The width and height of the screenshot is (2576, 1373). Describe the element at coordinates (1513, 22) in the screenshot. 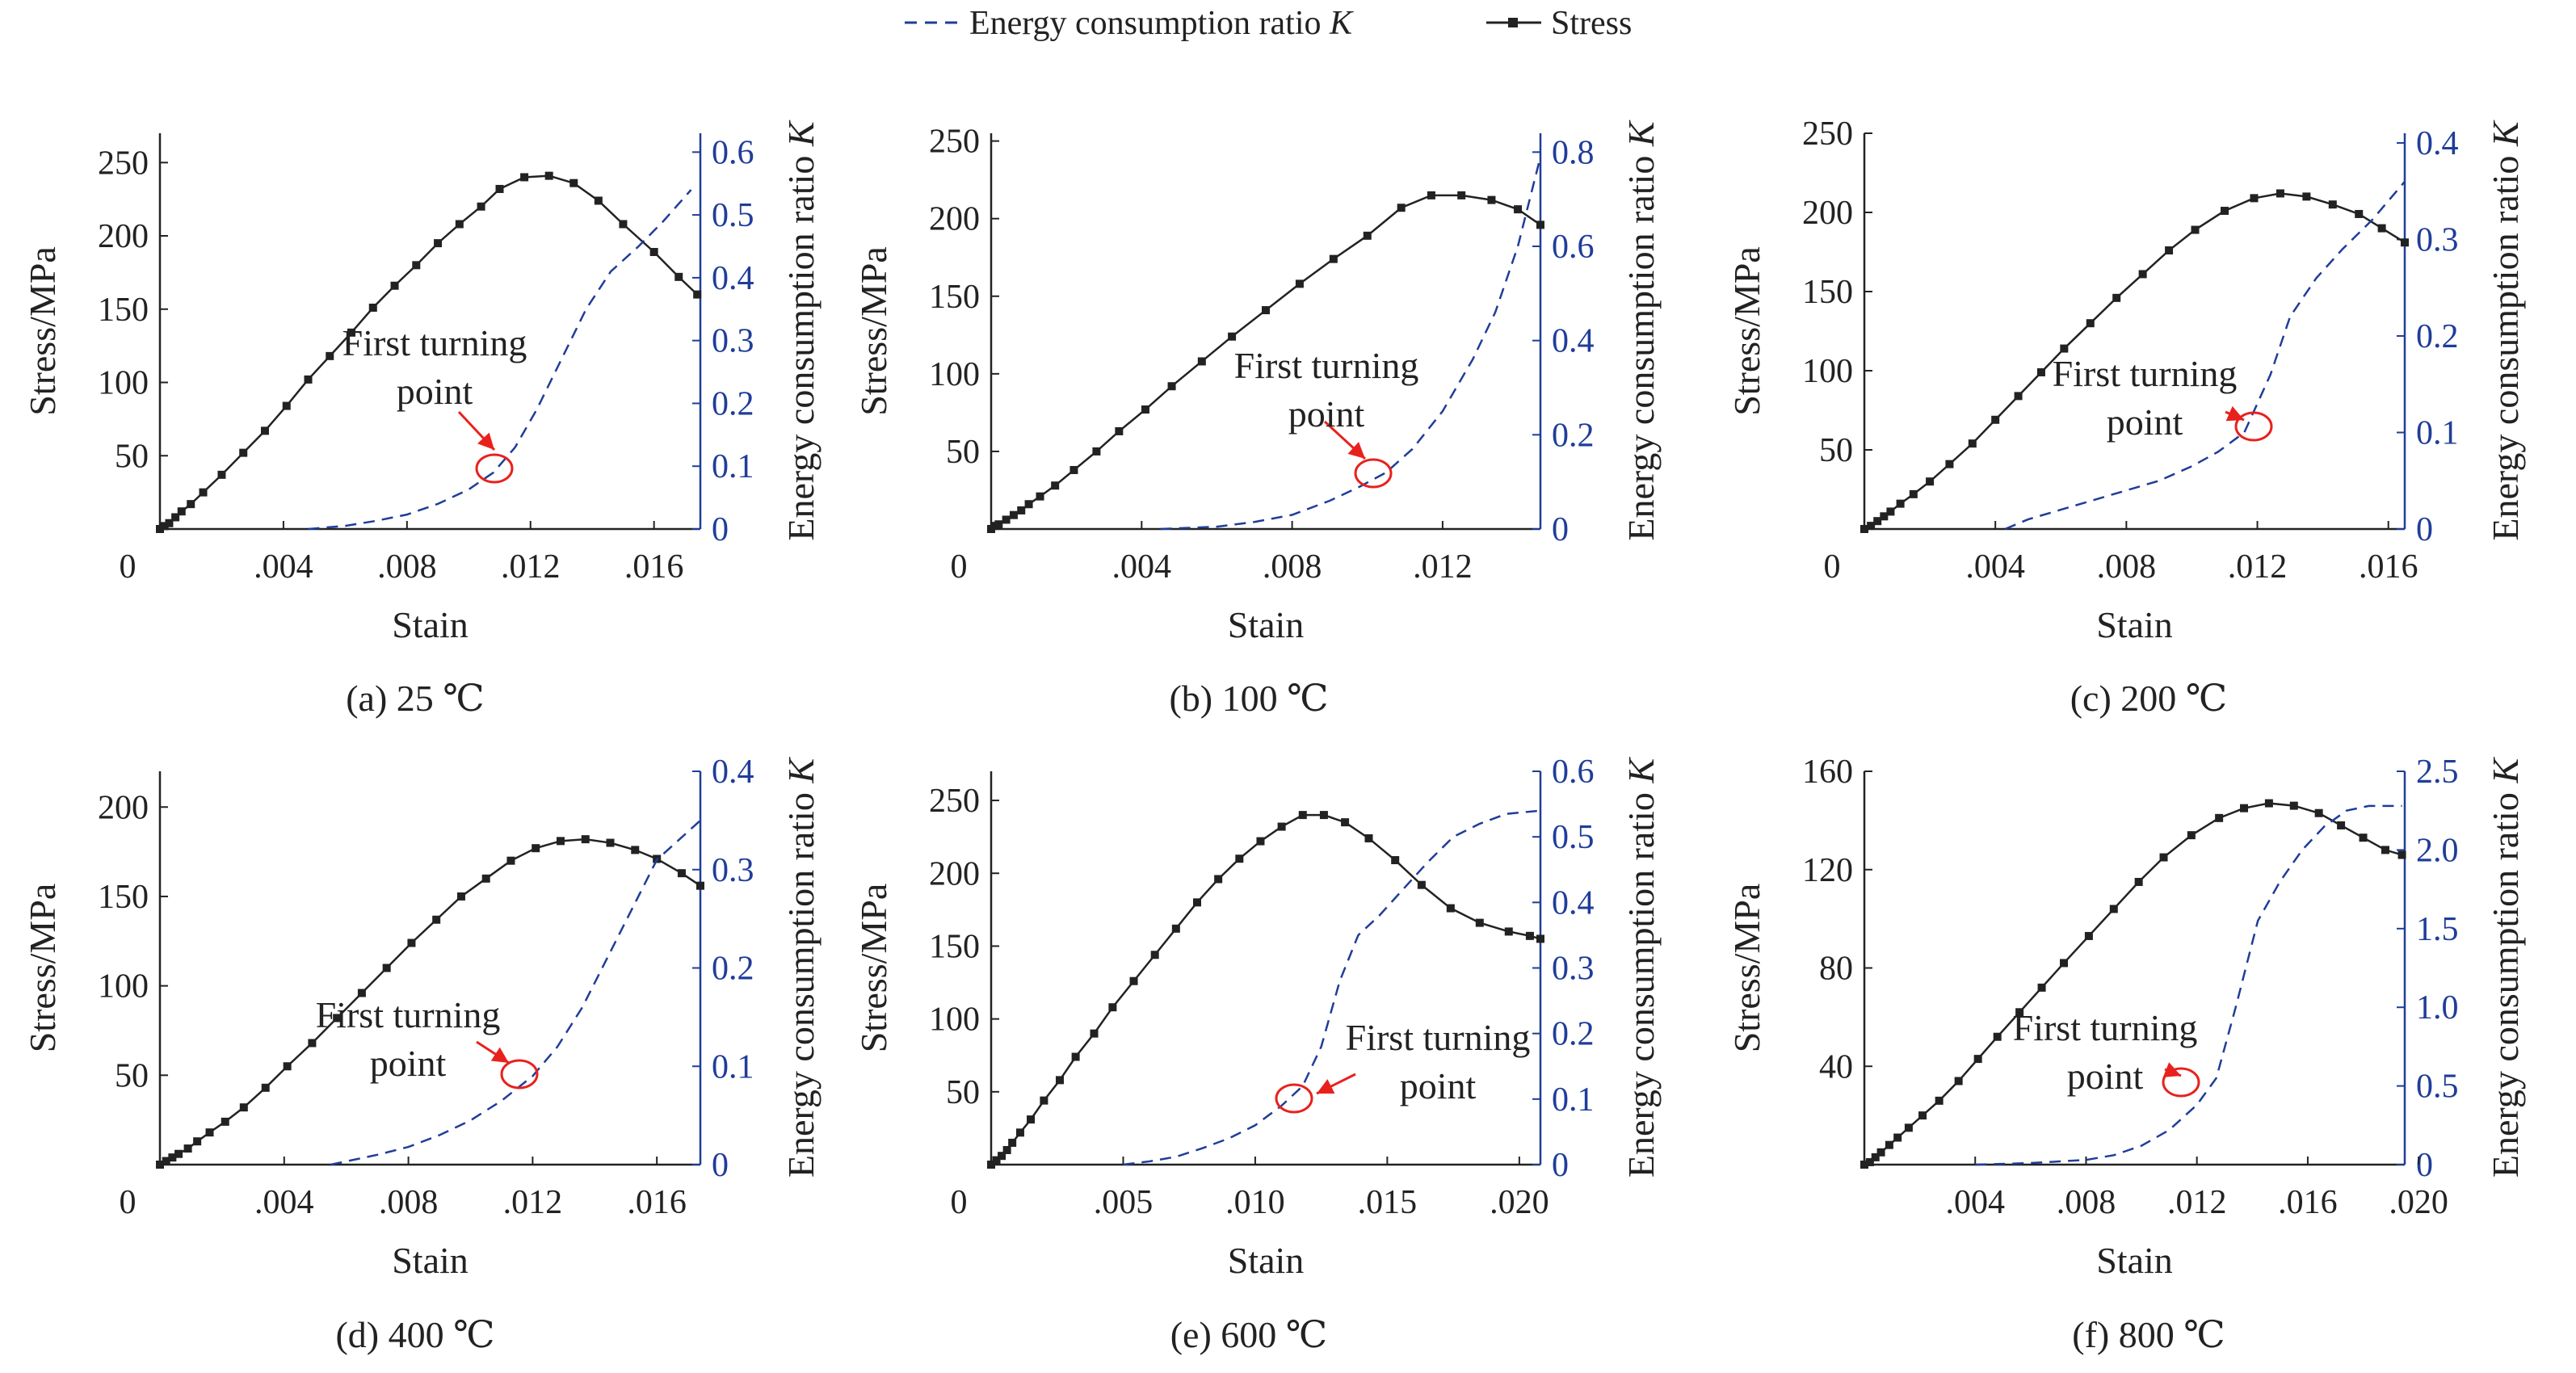

I see `legend-stress-marker` at that location.